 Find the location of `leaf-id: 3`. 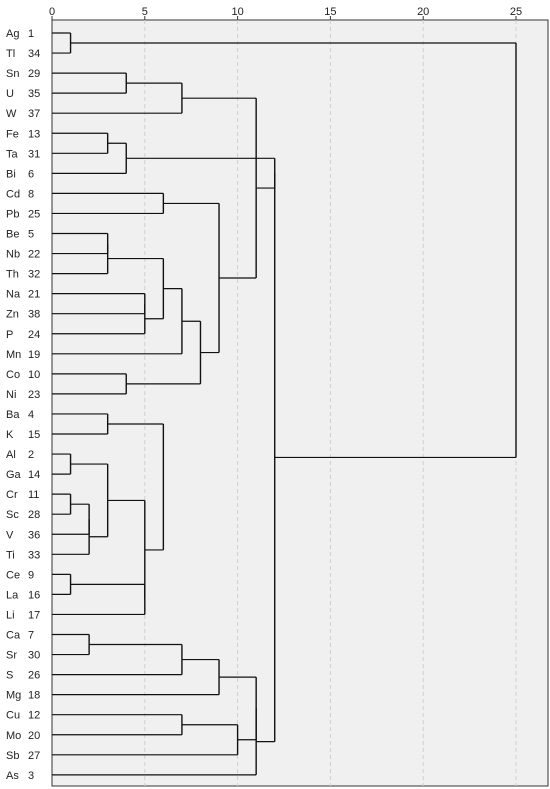

leaf-id: 3 is located at coordinates (31, 776).